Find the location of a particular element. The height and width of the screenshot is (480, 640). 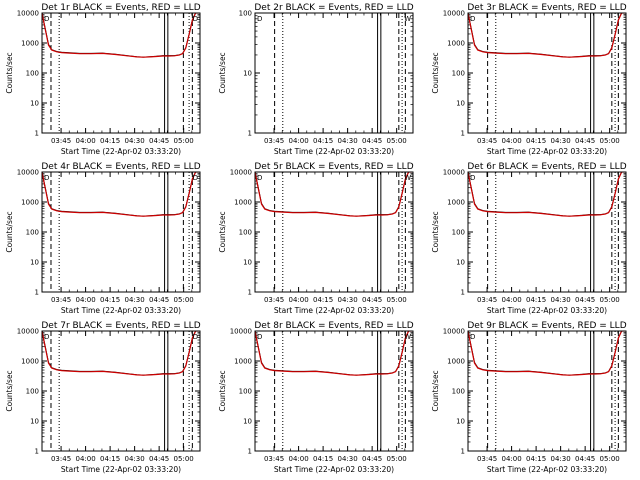

panel-title: Det 5r BLACK = Events, RED = LLD is located at coordinates (333, 167).